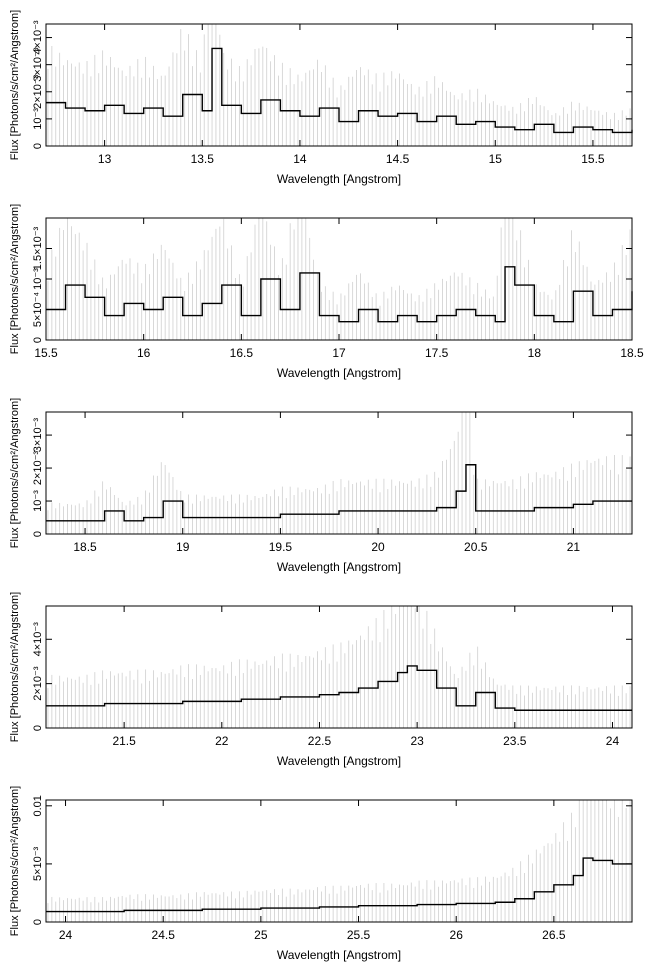 The width and height of the screenshot is (653, 977). What do you see at coordinates (38, 863) in the screenshot?
I see `y-tick-label: 5×10⁻³` at bounding box center [38, 863].